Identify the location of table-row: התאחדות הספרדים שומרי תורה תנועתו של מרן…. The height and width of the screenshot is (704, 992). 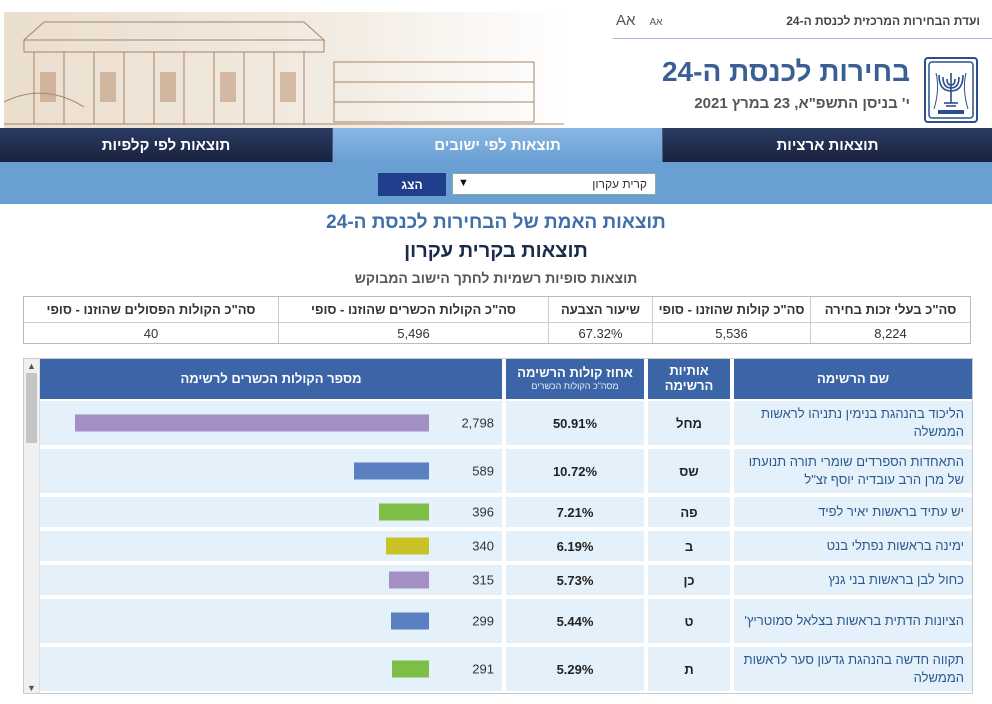
(506, 471).